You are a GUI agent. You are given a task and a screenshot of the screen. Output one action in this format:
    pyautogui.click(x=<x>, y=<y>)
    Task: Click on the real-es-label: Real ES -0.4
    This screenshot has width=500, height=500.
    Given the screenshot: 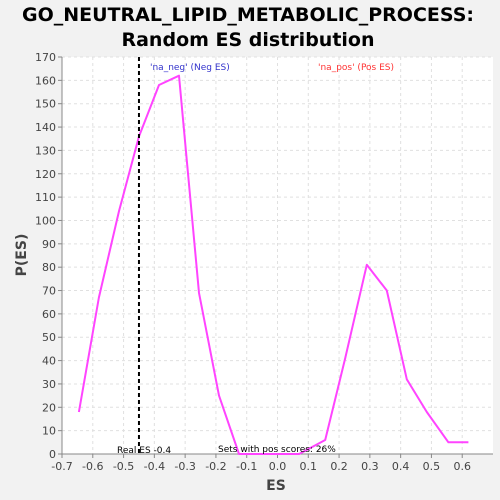 What is the action you would take?
    pyautogui.click(x=144, y=451)
    